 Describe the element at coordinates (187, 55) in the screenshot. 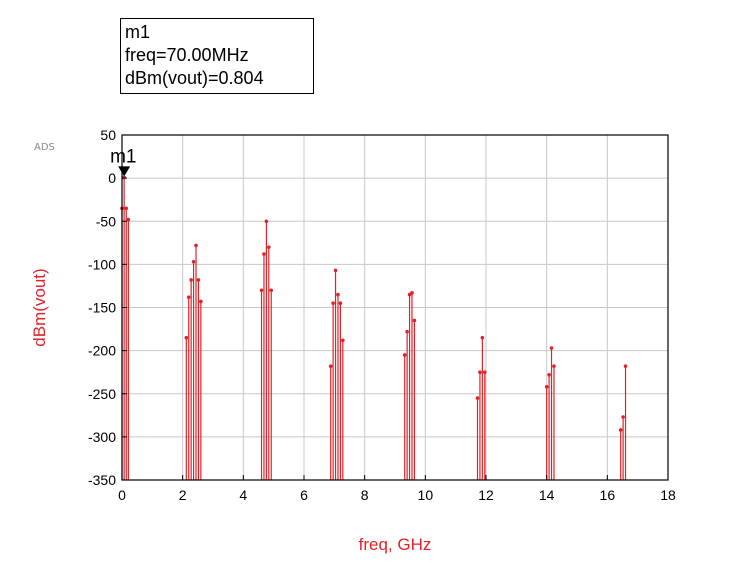

I see `marker-frequency: freq=70.00MHz` at that location.